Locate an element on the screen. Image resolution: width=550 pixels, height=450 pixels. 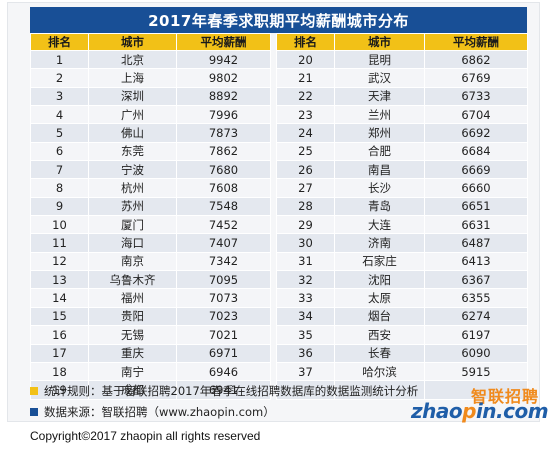
right-salary-cell: 6090 is located at coordinates (476, 353).